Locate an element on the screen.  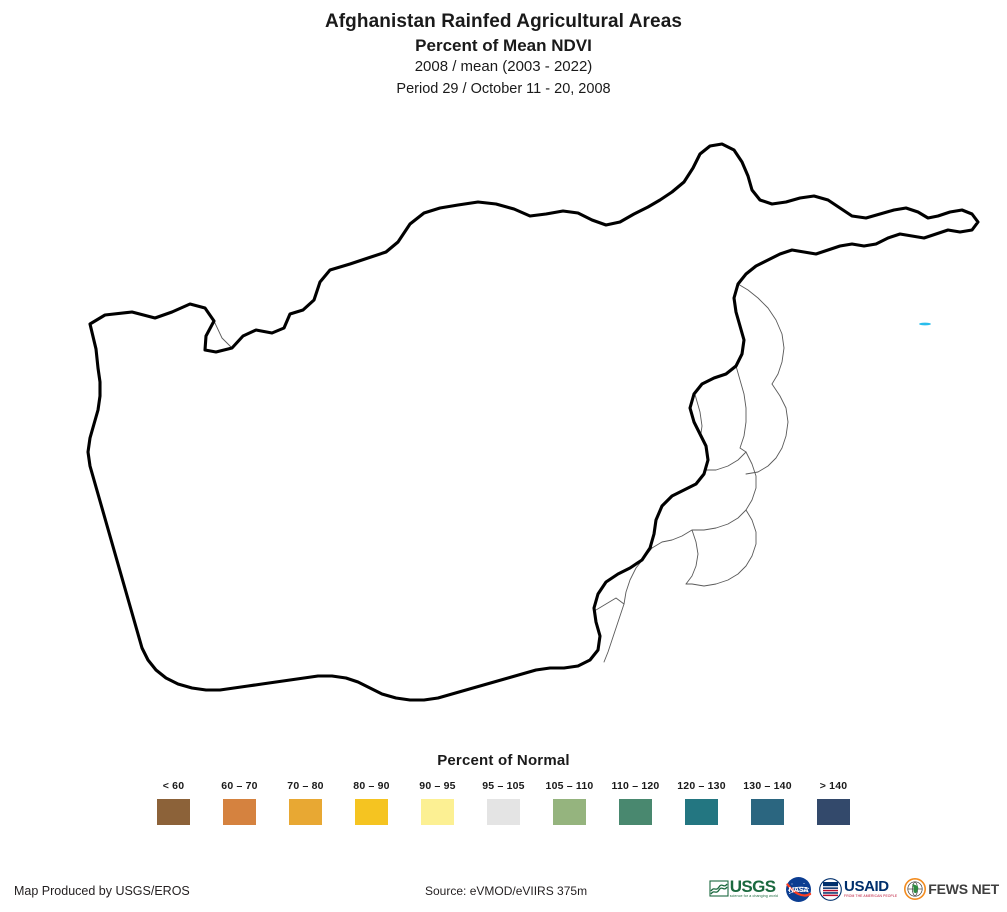
usgs-logo: USGS science for a changing world is located at coordinates (743, 888).